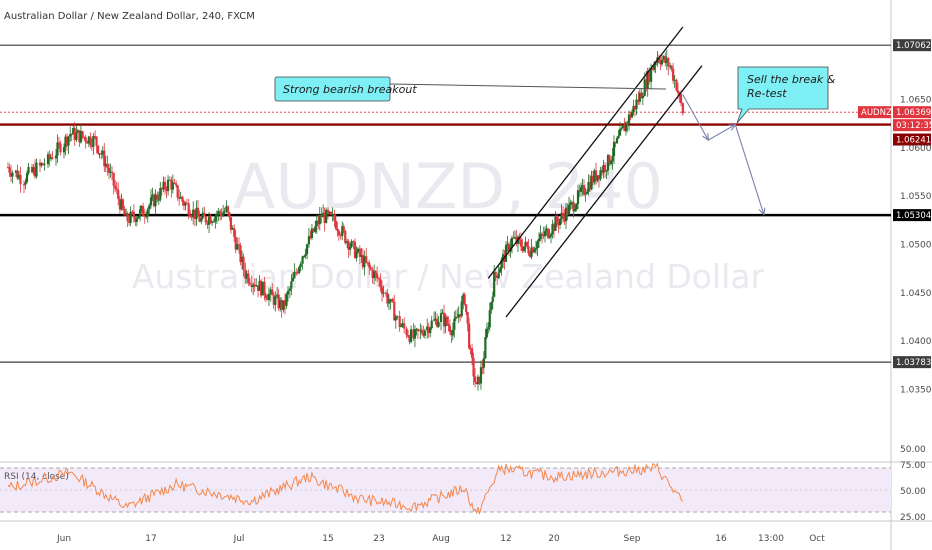  What do you see at coordinates (913, 492) in the screenshot?
I see `rsi-tick-50: 50.00` at bounding box center [913, 492].